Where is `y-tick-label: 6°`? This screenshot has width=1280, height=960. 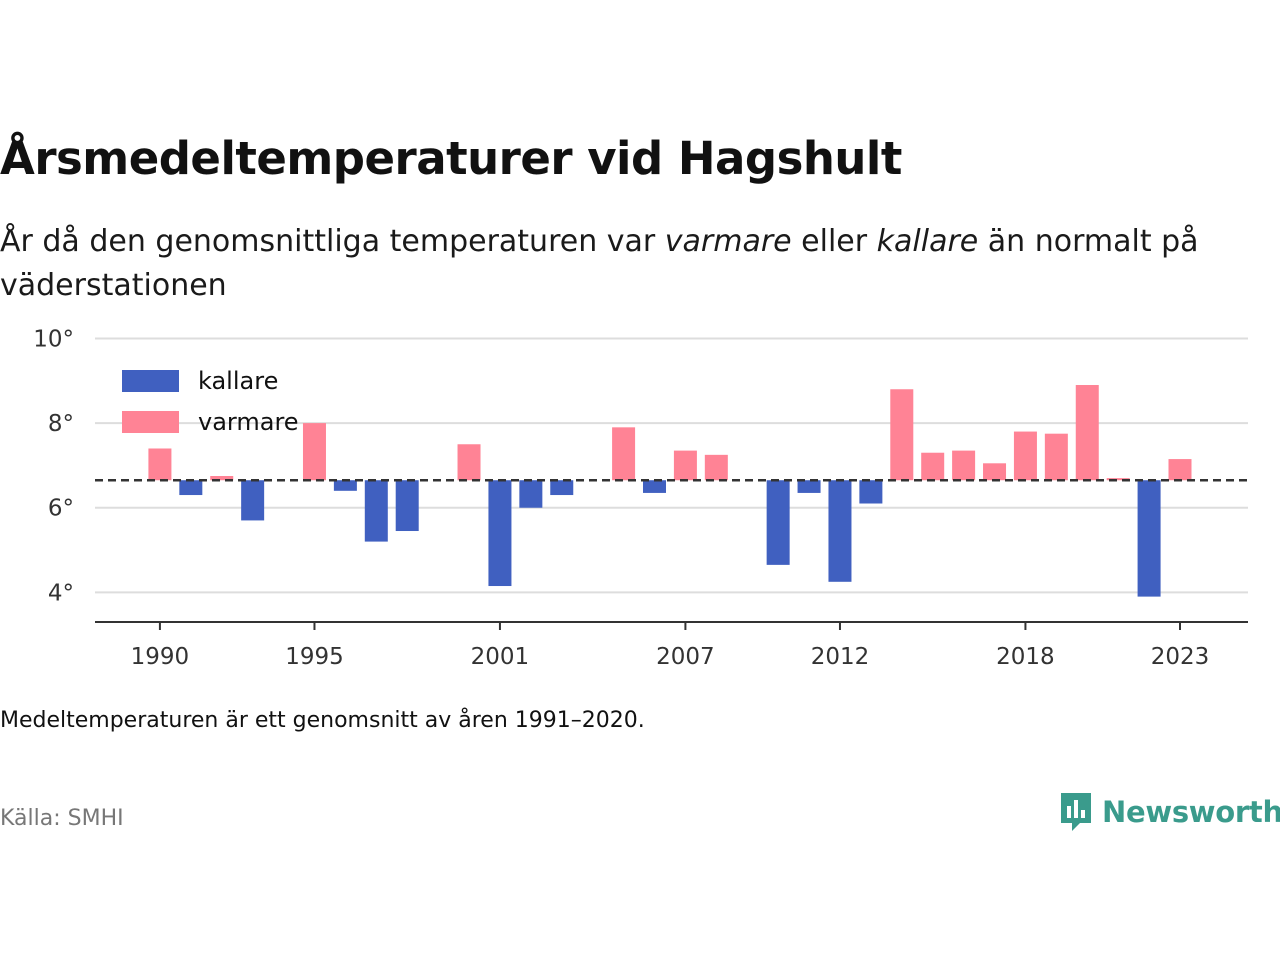
y-tick-label: 6° is located at coordinates (61, 509).